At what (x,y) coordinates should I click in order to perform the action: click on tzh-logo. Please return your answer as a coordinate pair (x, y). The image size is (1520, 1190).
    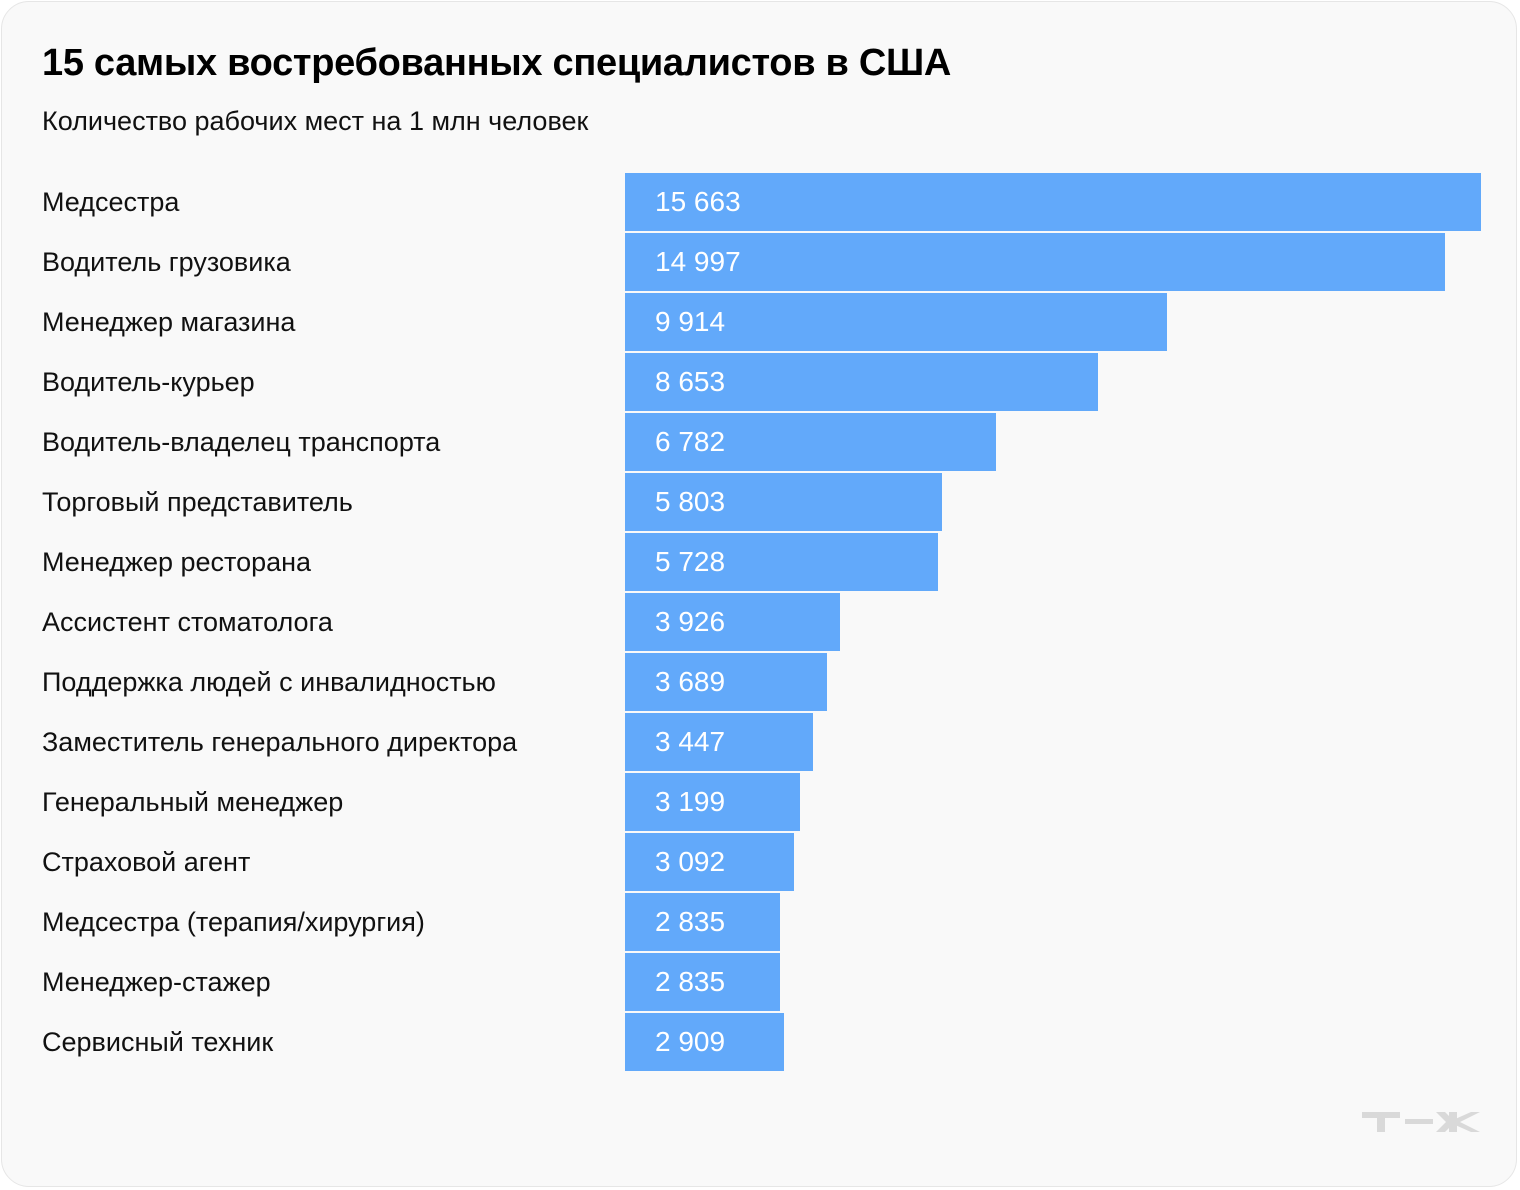
    Looking at the image, I should click on (1421, 1122).